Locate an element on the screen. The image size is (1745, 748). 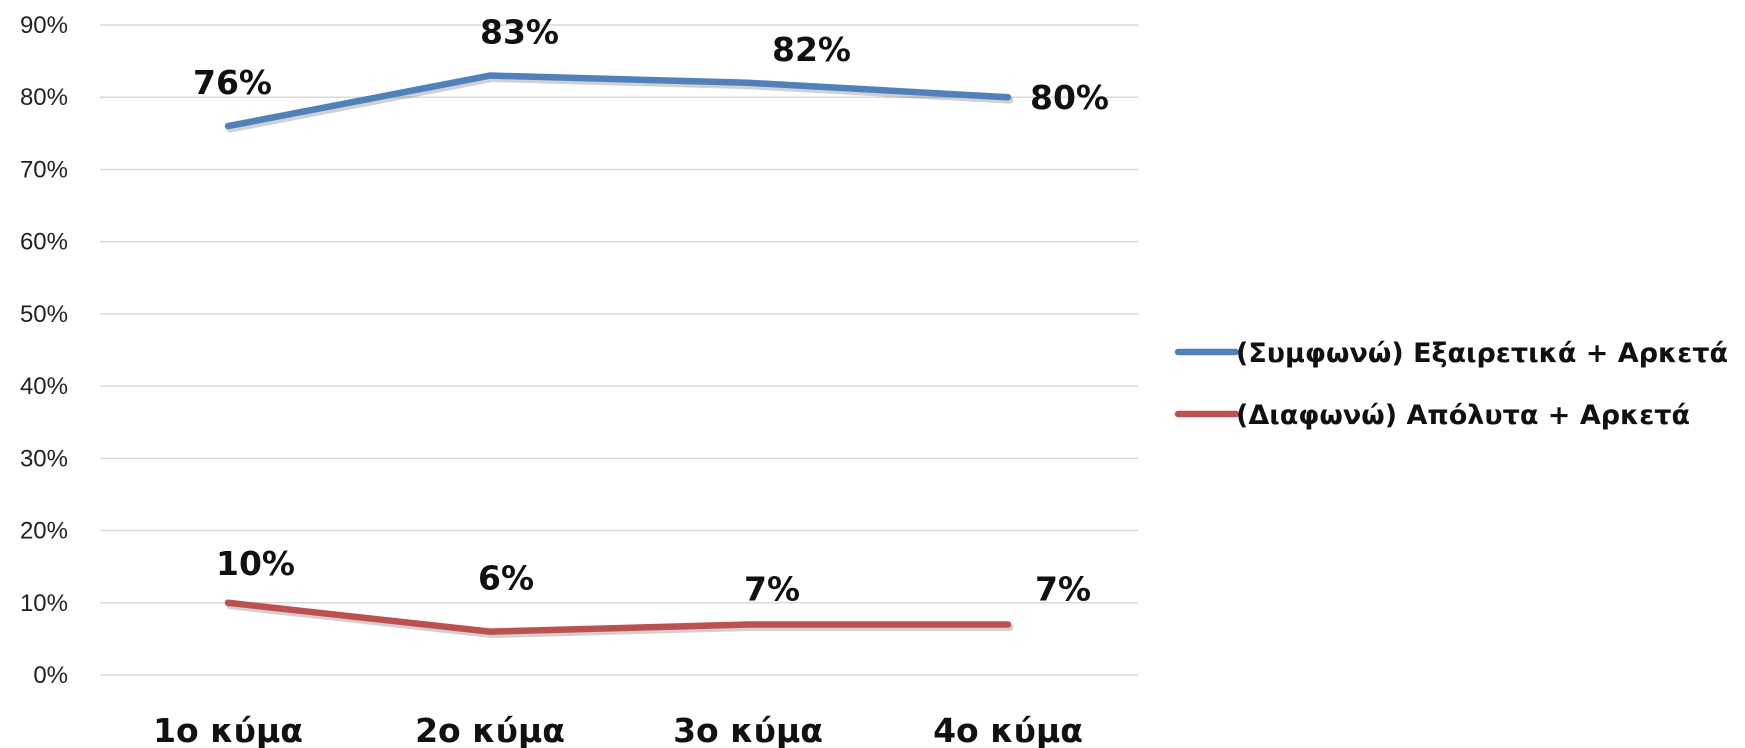
y-tick-label: 40% is located at coordinates (44, 386).